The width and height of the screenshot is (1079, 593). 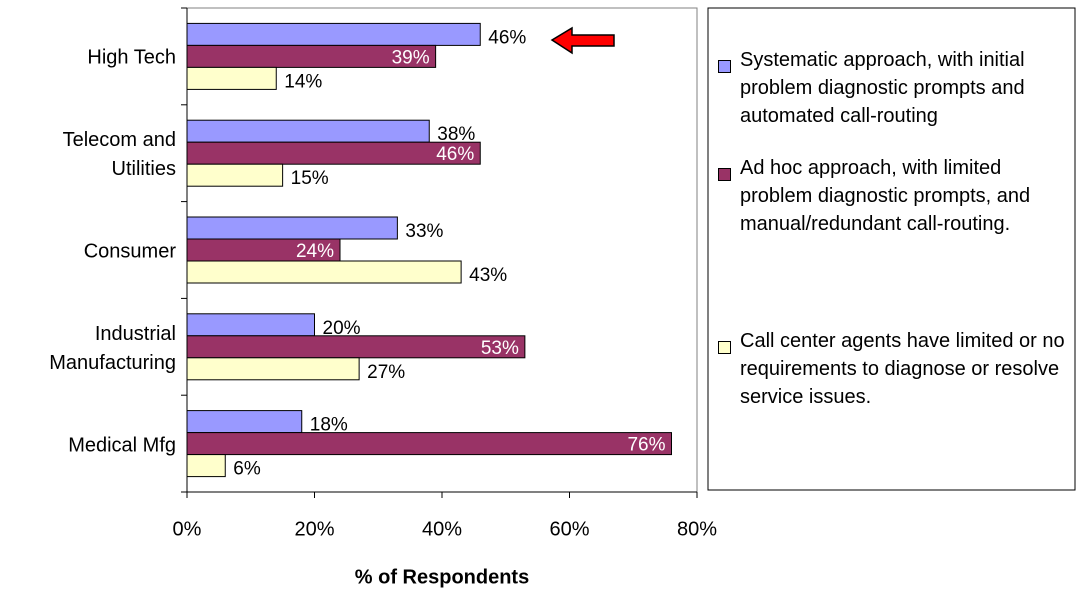 I want to click on x-axis-label: % of Respondents, so click(x=442, y=577).